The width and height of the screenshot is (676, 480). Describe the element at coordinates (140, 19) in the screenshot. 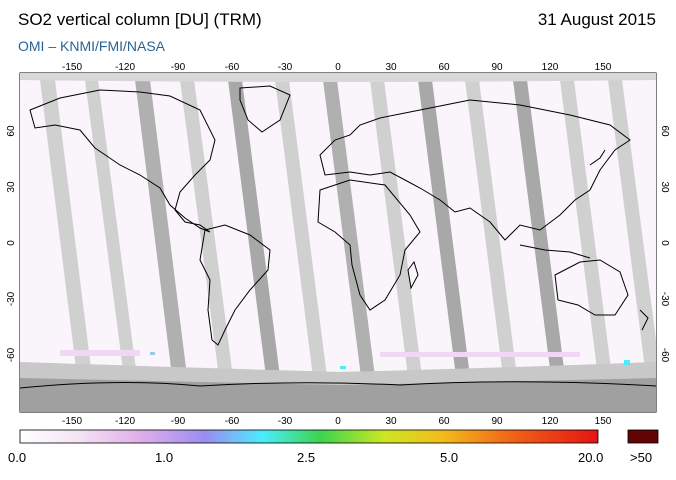

I see `map-title: SO2 vertical column [DU] (TRM)` at that location.